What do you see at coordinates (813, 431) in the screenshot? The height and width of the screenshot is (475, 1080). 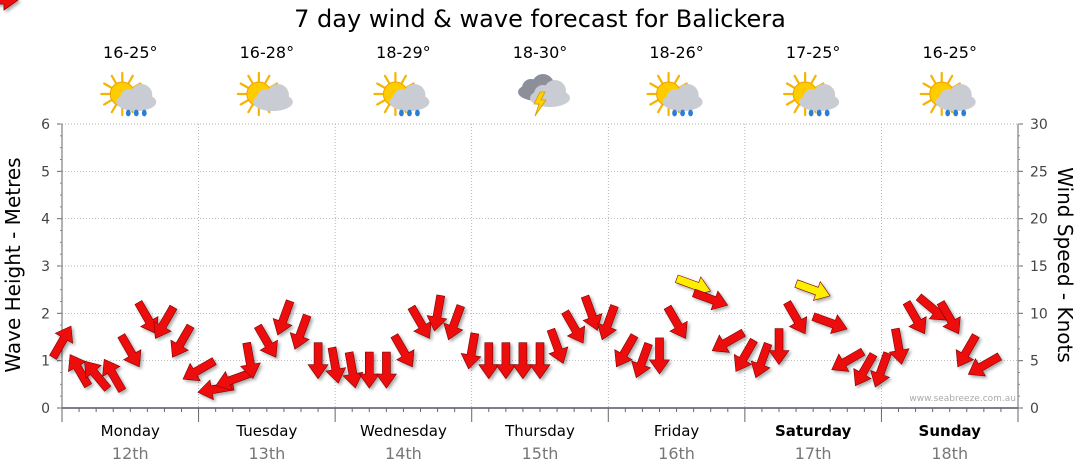 I see `day-name: Saturday` at bounding box center [813, 431].